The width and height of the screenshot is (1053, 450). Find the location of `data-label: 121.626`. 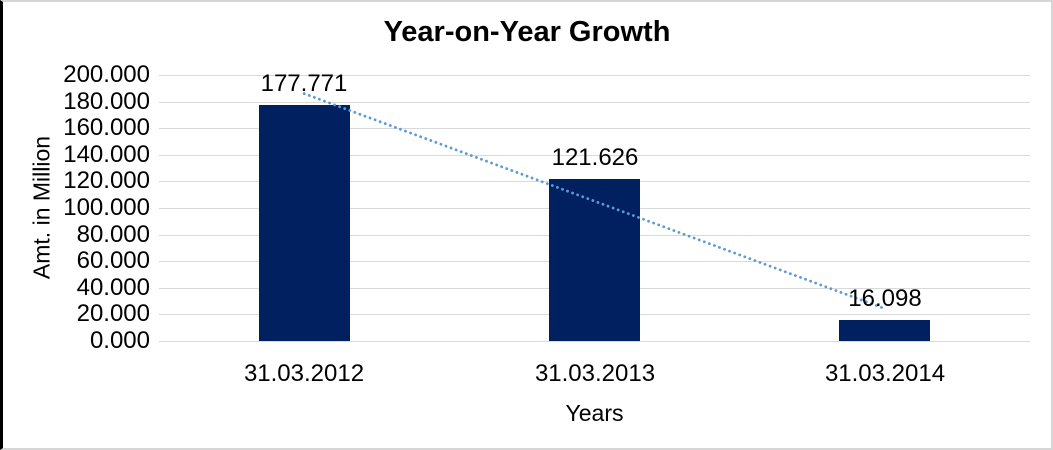

data-label: 121.626 is located at coordinates (595, 157).